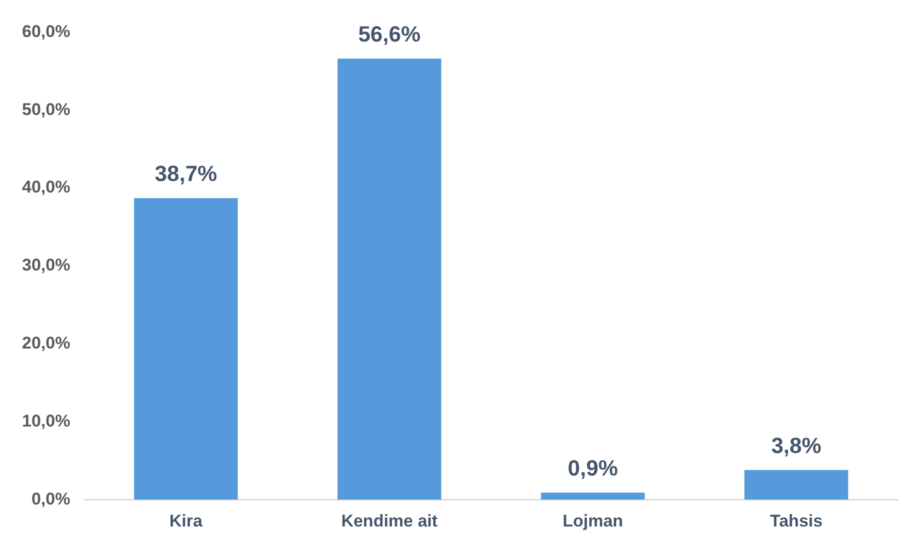 The image size is (916, 552). What do you see at coordinates (46, 420) in the screenshot?
I see `y-tick-label: 10,0%` at bounding box center [46, 420].